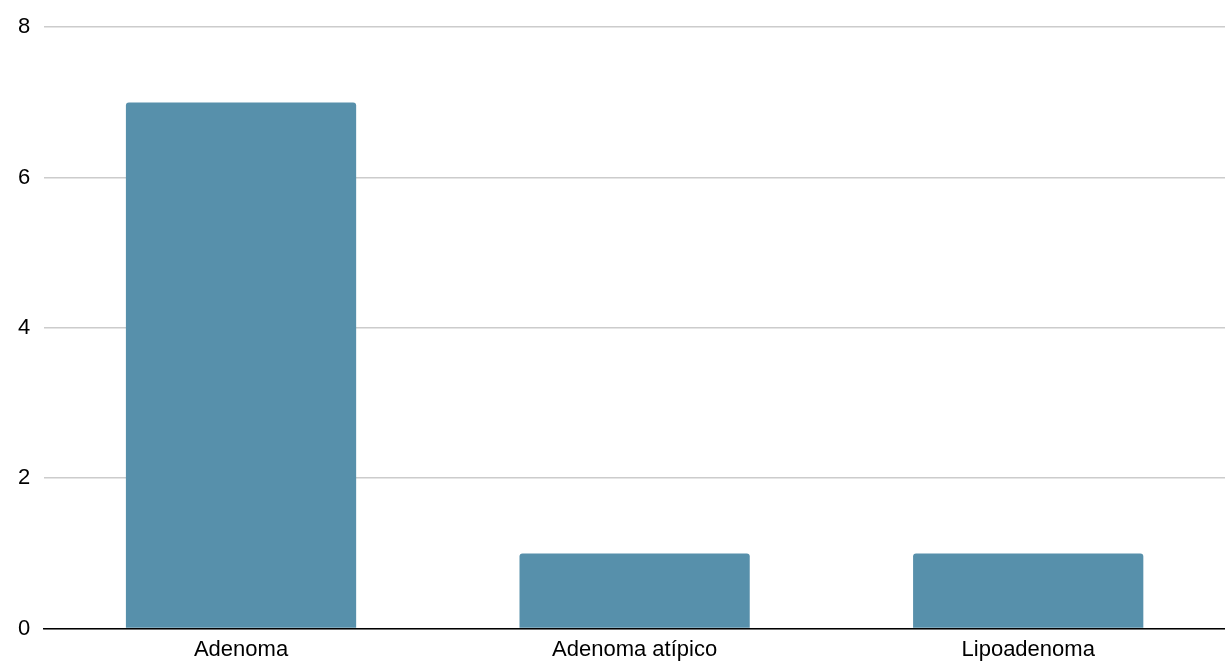  I want to click on x-tick-label: Adenoma, so click(241, 648).